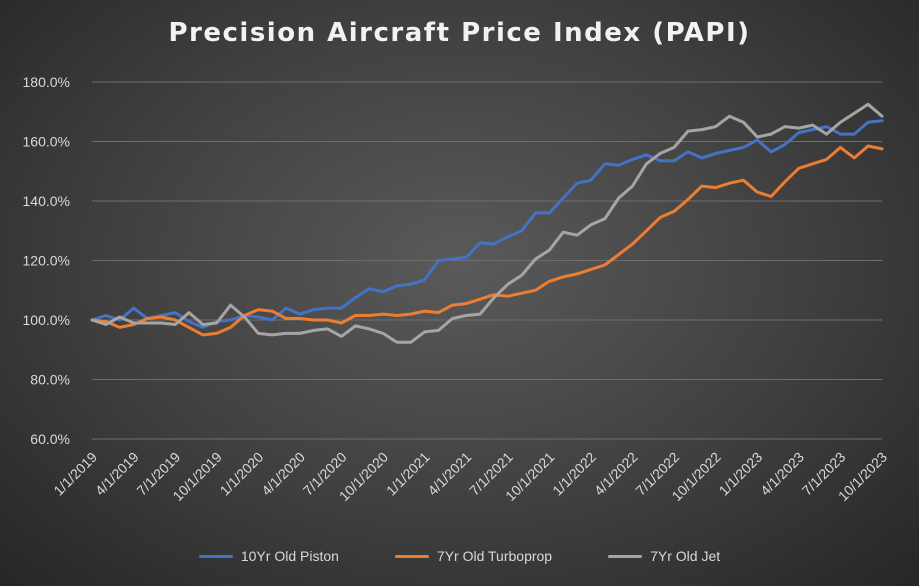  I want to click on y-axis-tick-labels: 60.0% 80.0% 100.0% 120.0% 140.0% 160.0% 180.0%, so click(46, 260).